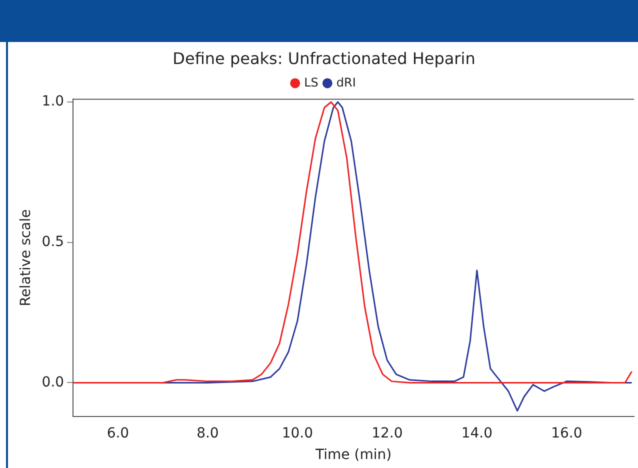 Image resolution: width=638 pixels, height=468 pixels. I want to click on x-tick-label: 12.0, so click(387, 433).